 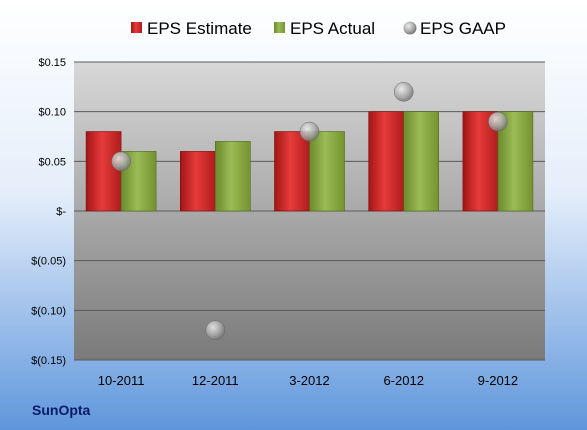 I want to click on y-tick-label: $-, so click(x=61, y=212).